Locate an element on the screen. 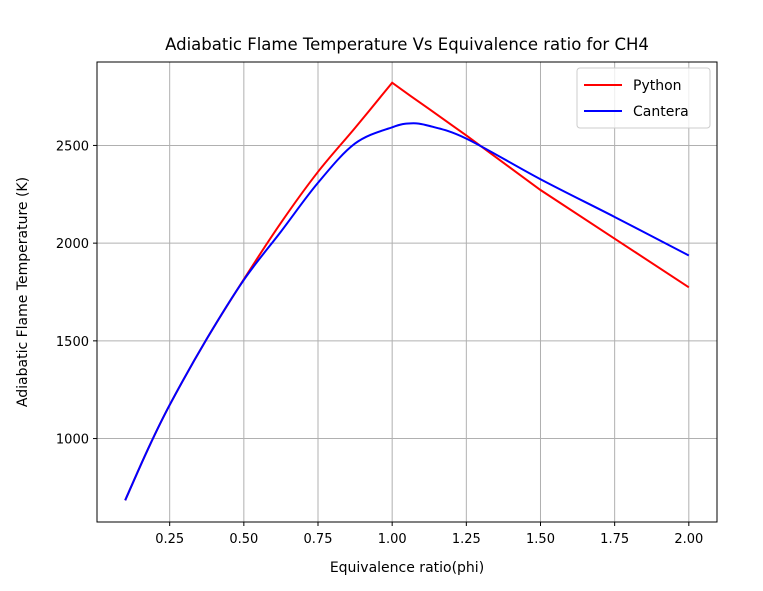 Image resolution: width=763 pixels, height=591 pixels. x-tick-label: 1.25 is located at coordinates (466, 539).